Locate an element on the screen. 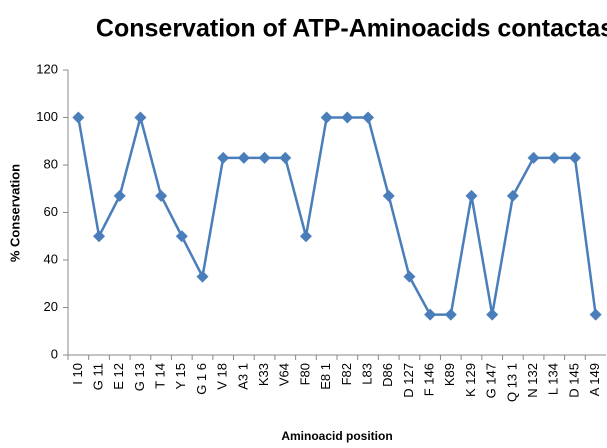  x-tick-label: V 18 is located at coordinates (222, 376).